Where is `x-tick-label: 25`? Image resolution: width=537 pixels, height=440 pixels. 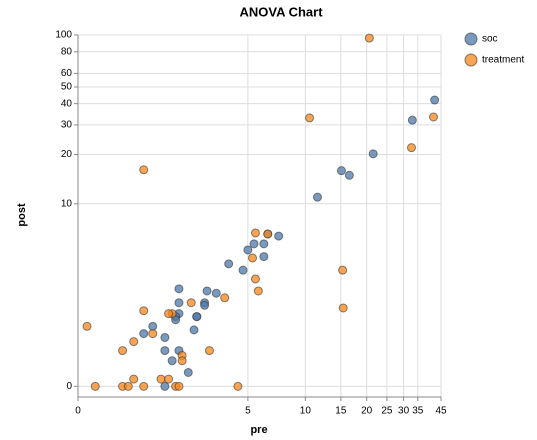 x-tick-label: 25 is located at coordinates (387, 411).